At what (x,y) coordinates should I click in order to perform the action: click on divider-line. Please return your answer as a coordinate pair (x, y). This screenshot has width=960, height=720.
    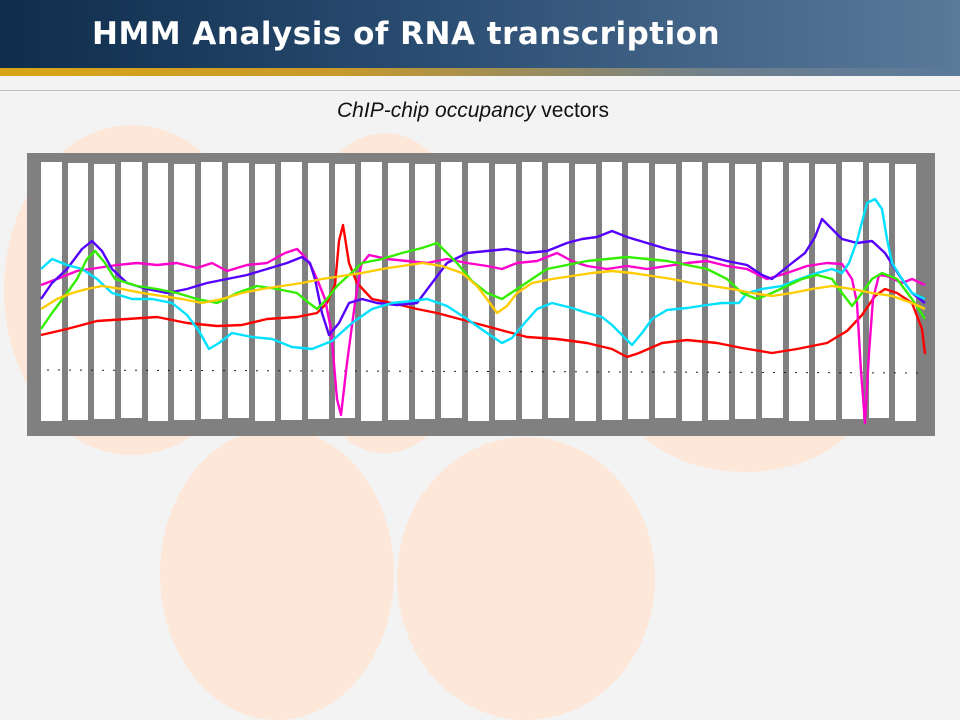
    Looking at the image, I should click on (480, 90).